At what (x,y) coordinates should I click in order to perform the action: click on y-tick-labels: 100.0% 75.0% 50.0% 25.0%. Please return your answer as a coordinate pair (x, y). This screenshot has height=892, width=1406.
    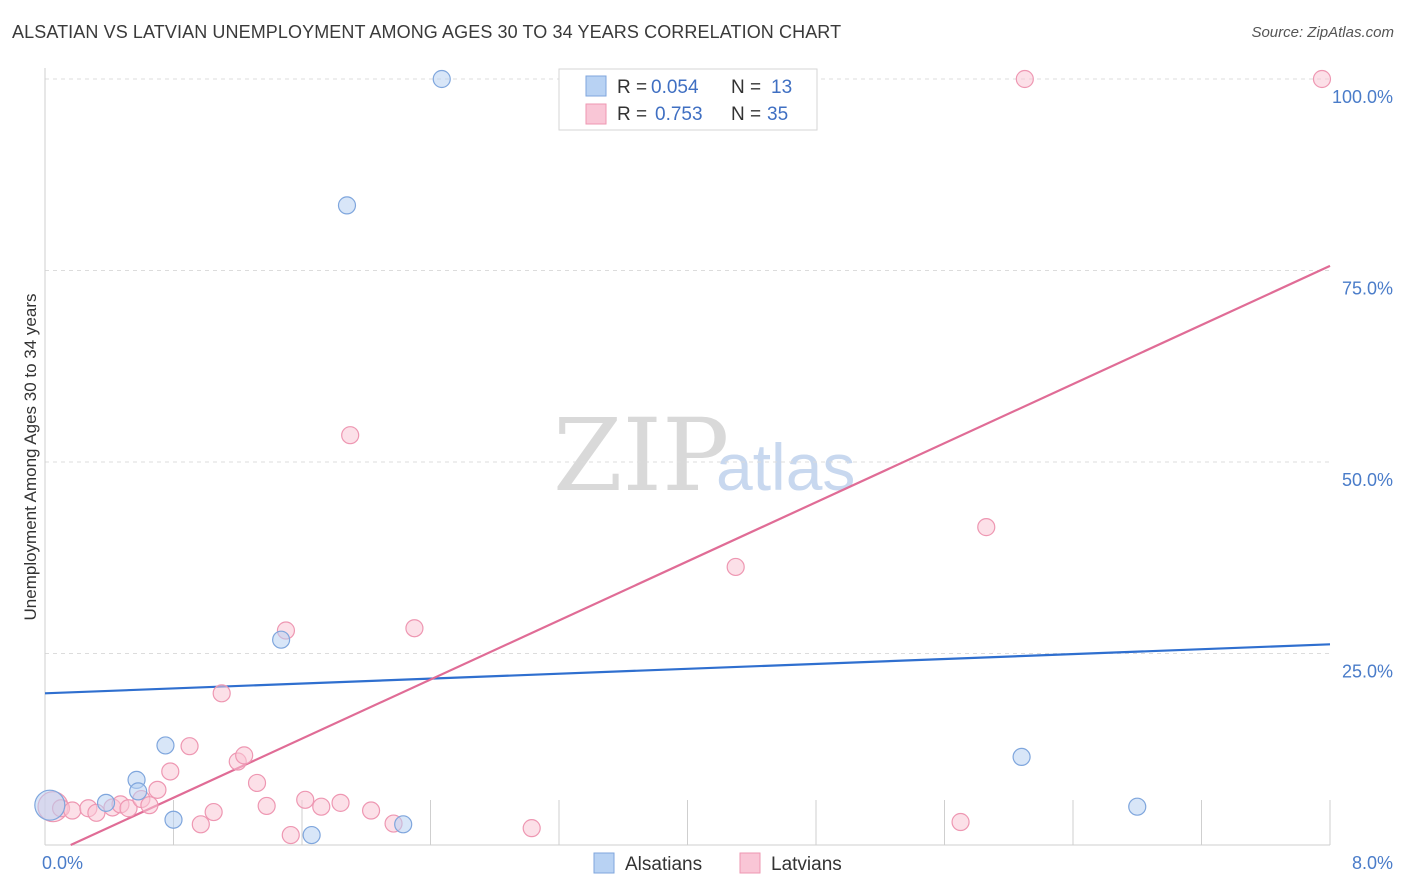
    Looking at the image, I should click on (1362, 384).